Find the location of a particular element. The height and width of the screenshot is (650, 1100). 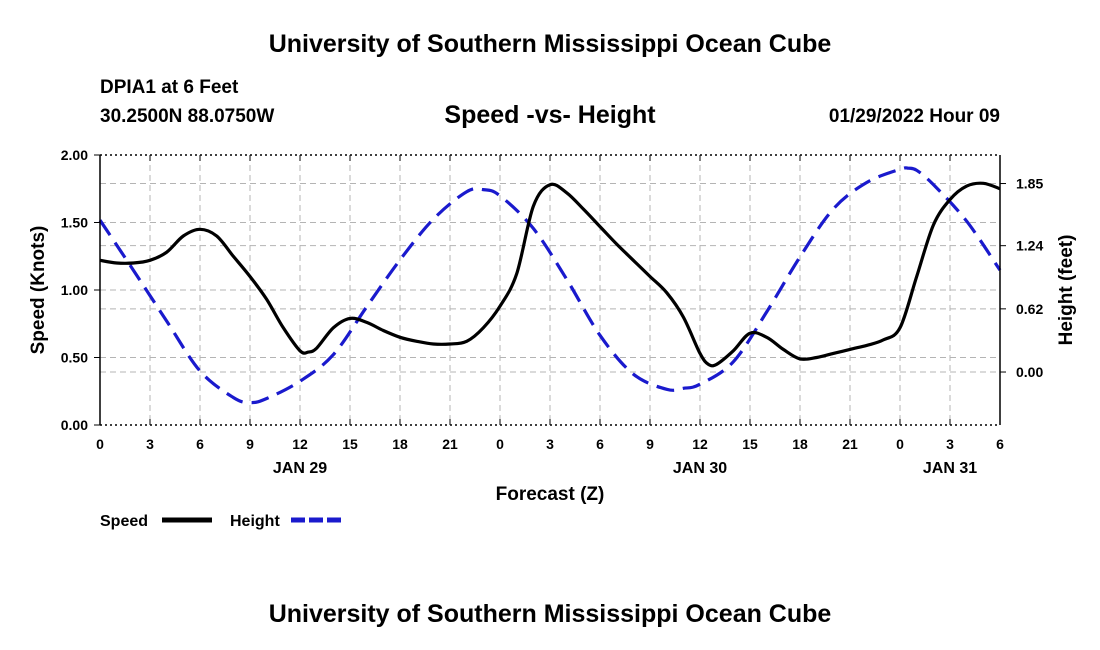

y-axis-left-label: Speed (Knots) is located at coordinates (38, 290).